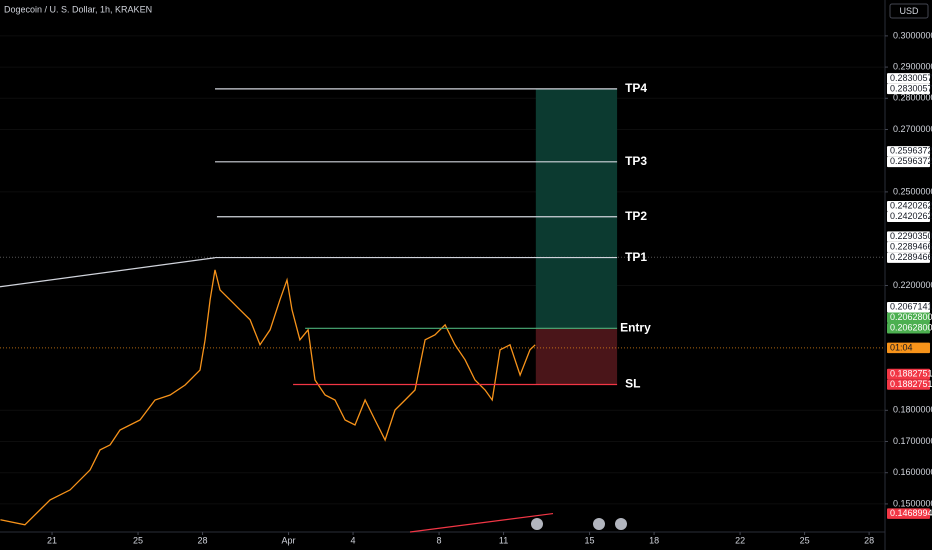 This screenshot has width=932, height=550. Describe the element at coordinates (52, 540) in the screenshot. I see `x-tick-label: 21` at that location.